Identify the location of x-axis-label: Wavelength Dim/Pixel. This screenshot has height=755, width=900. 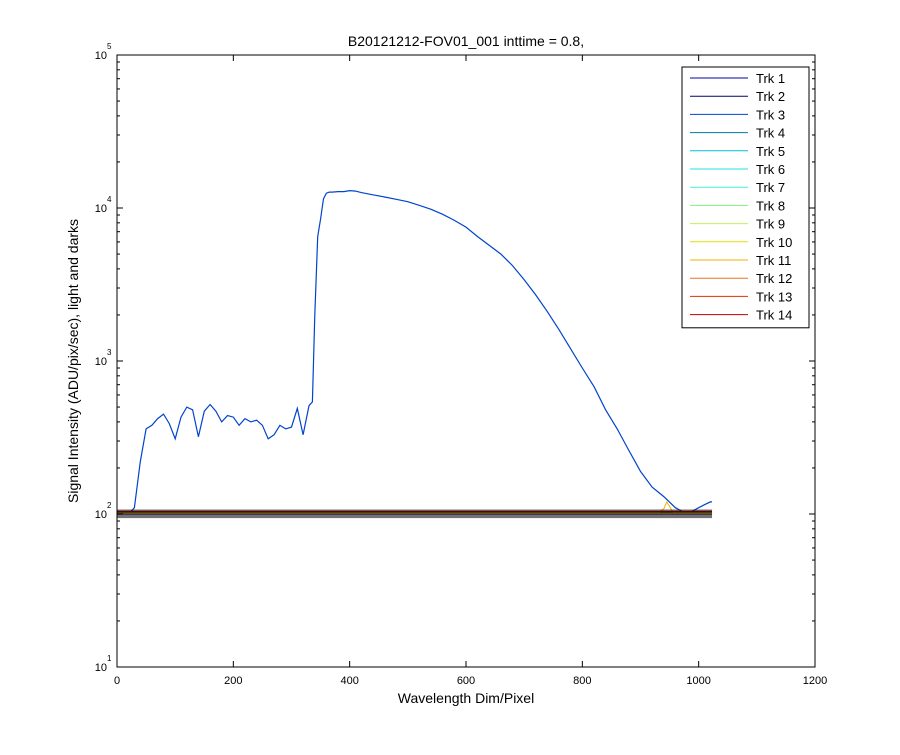
(466, 698).